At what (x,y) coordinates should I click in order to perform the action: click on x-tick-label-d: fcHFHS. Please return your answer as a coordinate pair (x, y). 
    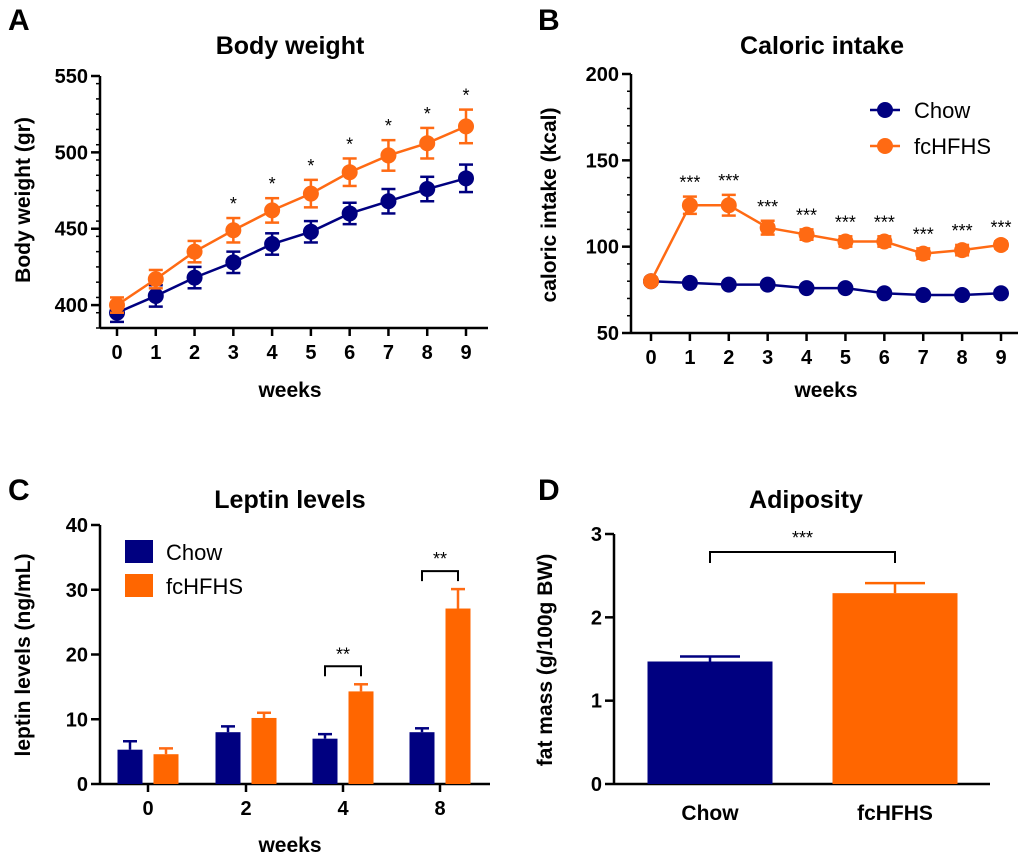
    Looking at the image, I should click on (895, 813).